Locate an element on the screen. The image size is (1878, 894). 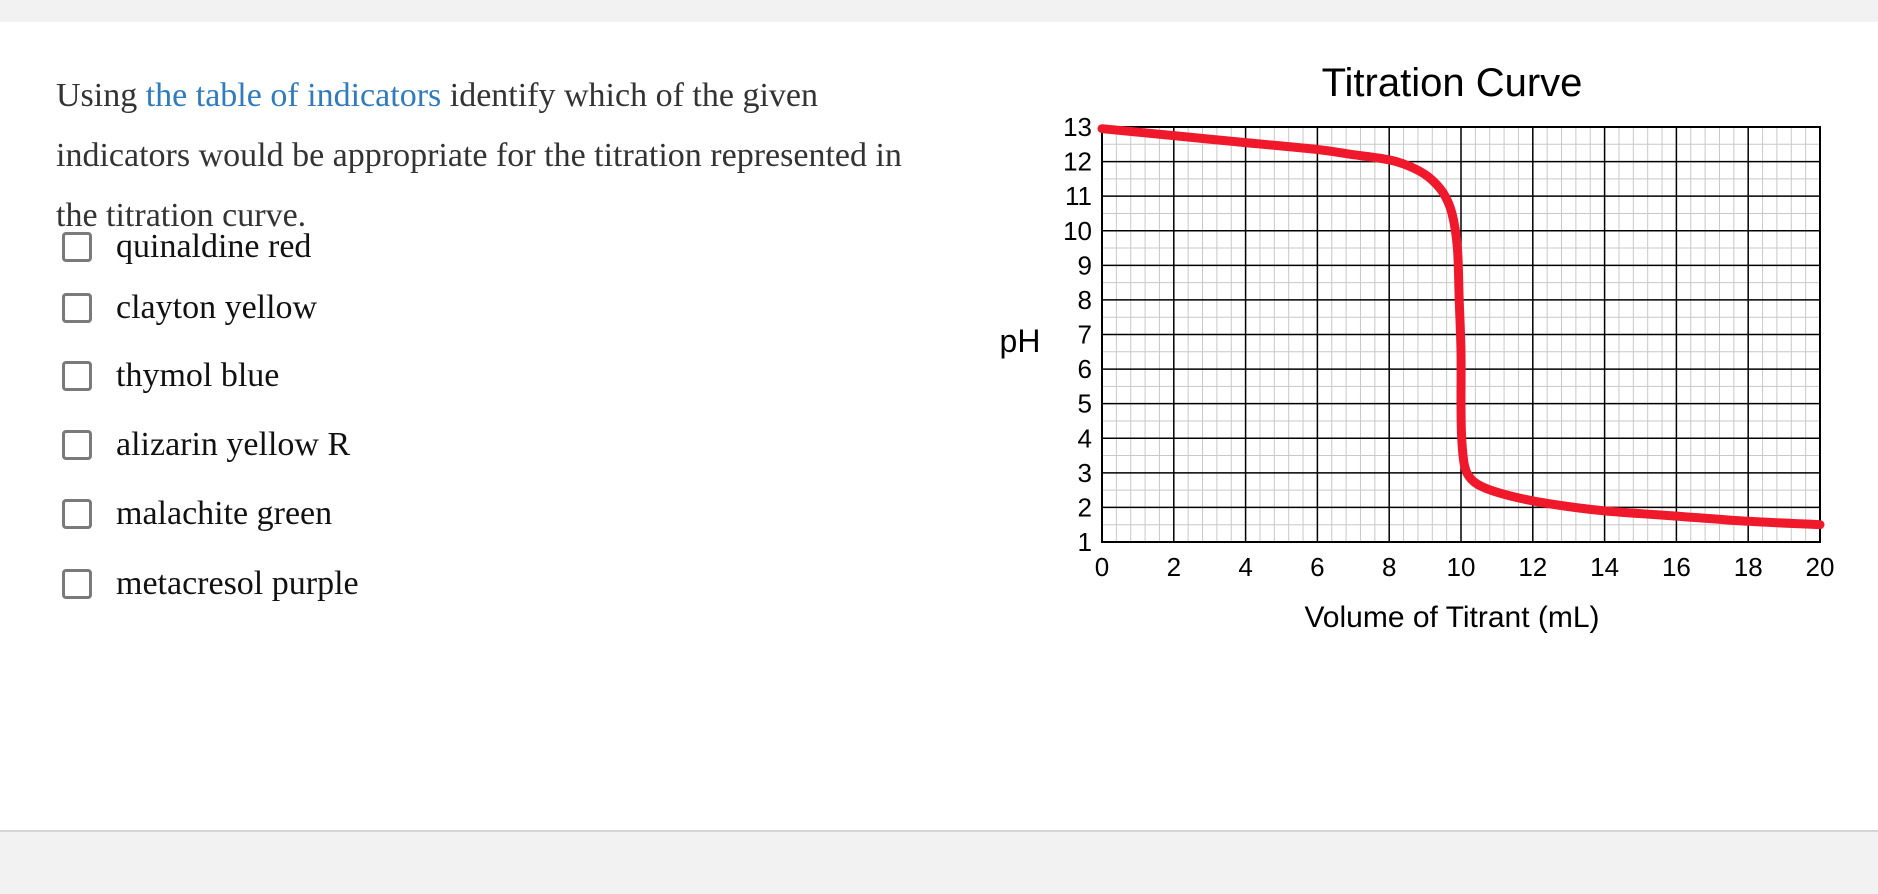
chart-title: Titration Curve is located at coordinates (1452, 83).